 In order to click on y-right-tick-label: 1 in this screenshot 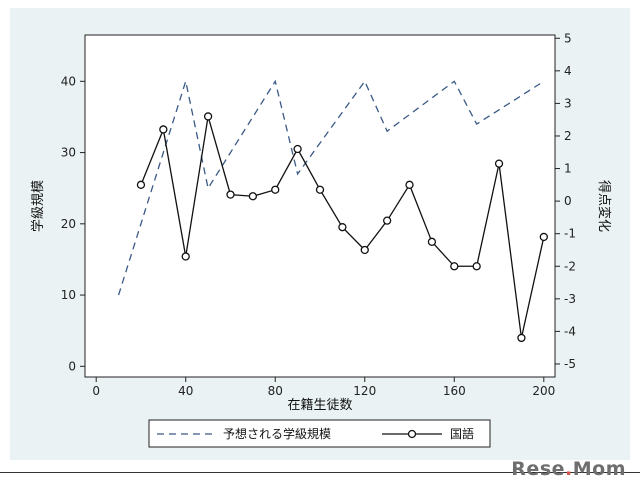, I will do `click(568, 169)`.